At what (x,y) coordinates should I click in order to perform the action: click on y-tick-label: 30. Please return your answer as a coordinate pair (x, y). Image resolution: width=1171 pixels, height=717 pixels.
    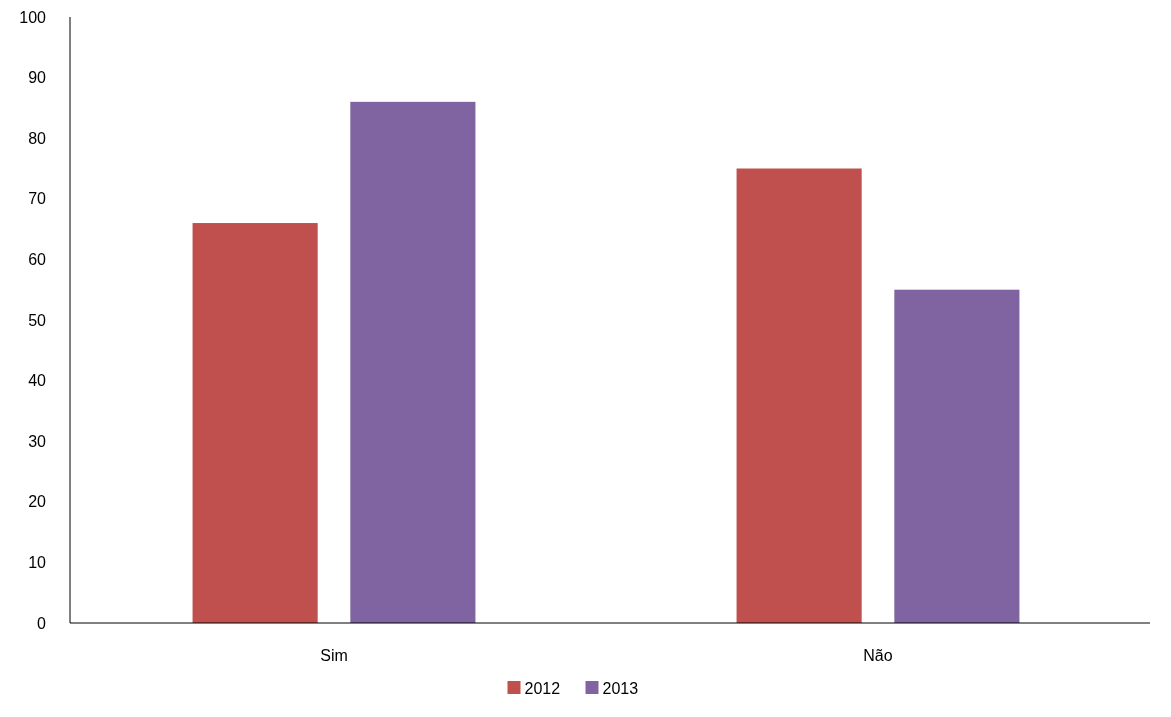
    Looking at the image, I should click on (37, 441).